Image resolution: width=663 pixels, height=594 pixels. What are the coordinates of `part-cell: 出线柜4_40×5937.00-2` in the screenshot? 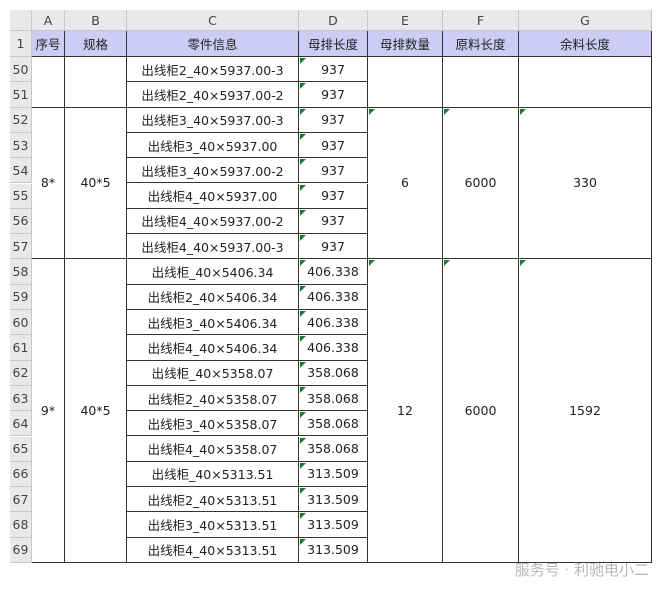 It's located at (213, 221).